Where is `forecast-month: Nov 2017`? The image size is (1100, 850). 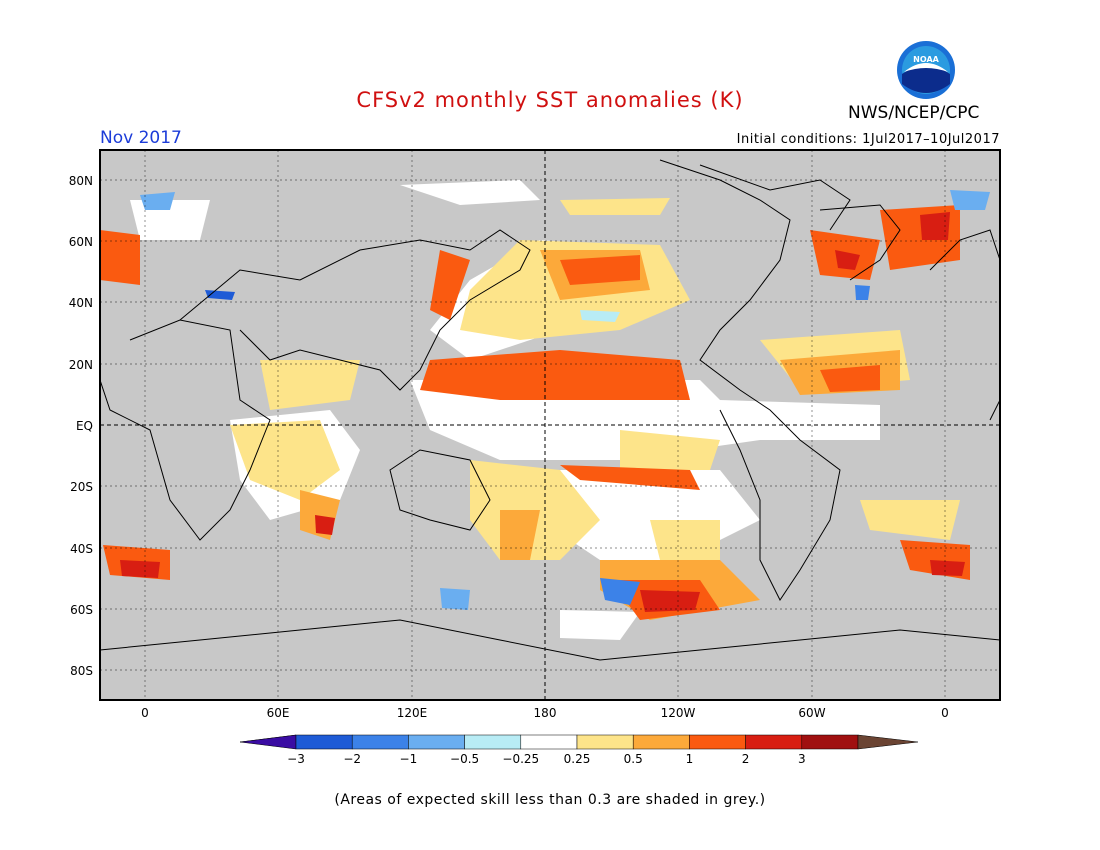
forecast-month: Nov 2017 is located at coordinates (141, 138).